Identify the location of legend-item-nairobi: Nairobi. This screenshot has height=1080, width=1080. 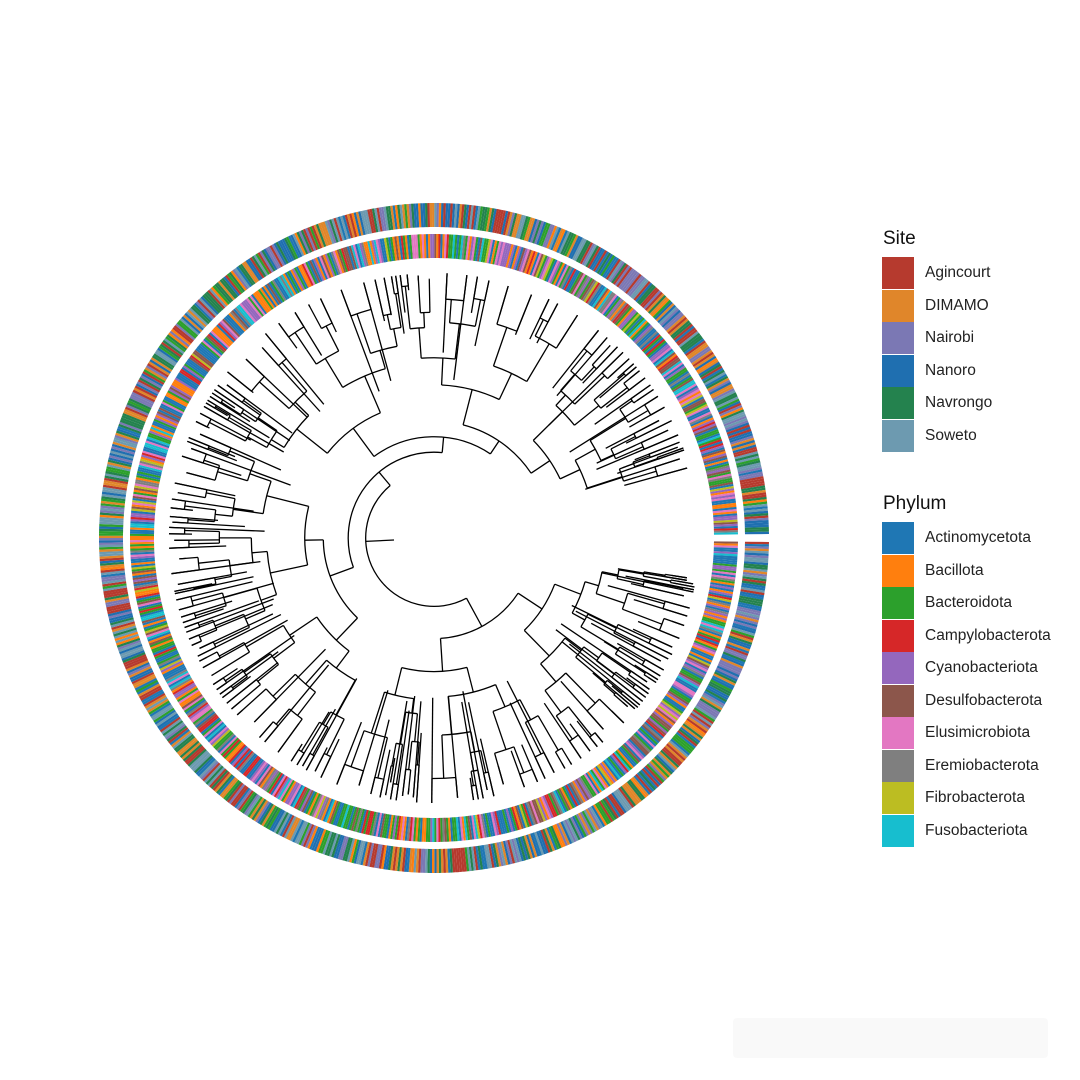
(937, 338).